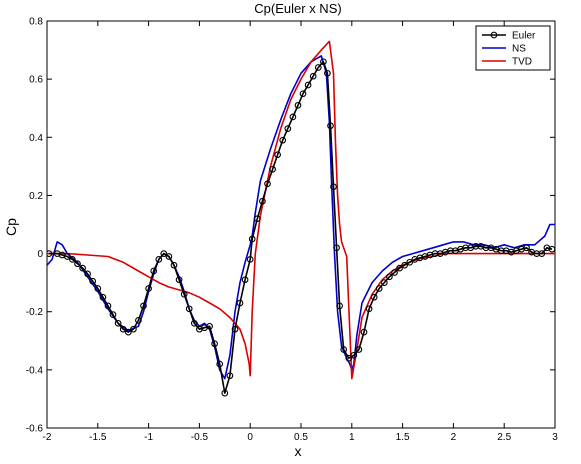  Describe the element at coordinates (250, 437) in the screenshot. I see `x-tick-label: 0` at that location.